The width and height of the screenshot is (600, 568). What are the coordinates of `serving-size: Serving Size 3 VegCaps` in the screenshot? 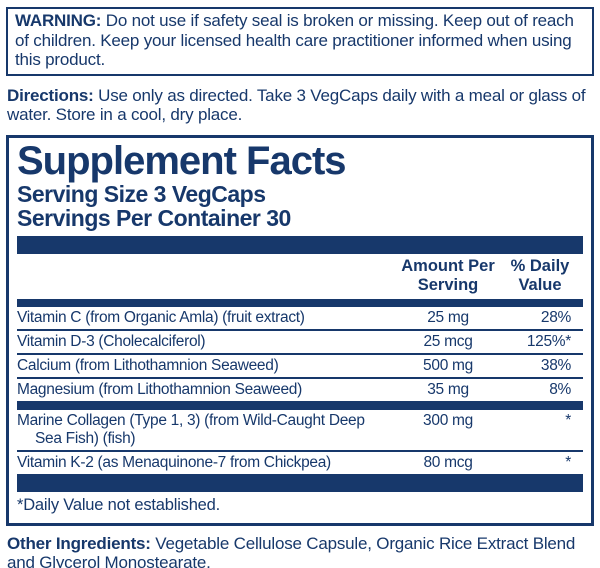 It's located at (141, 193).